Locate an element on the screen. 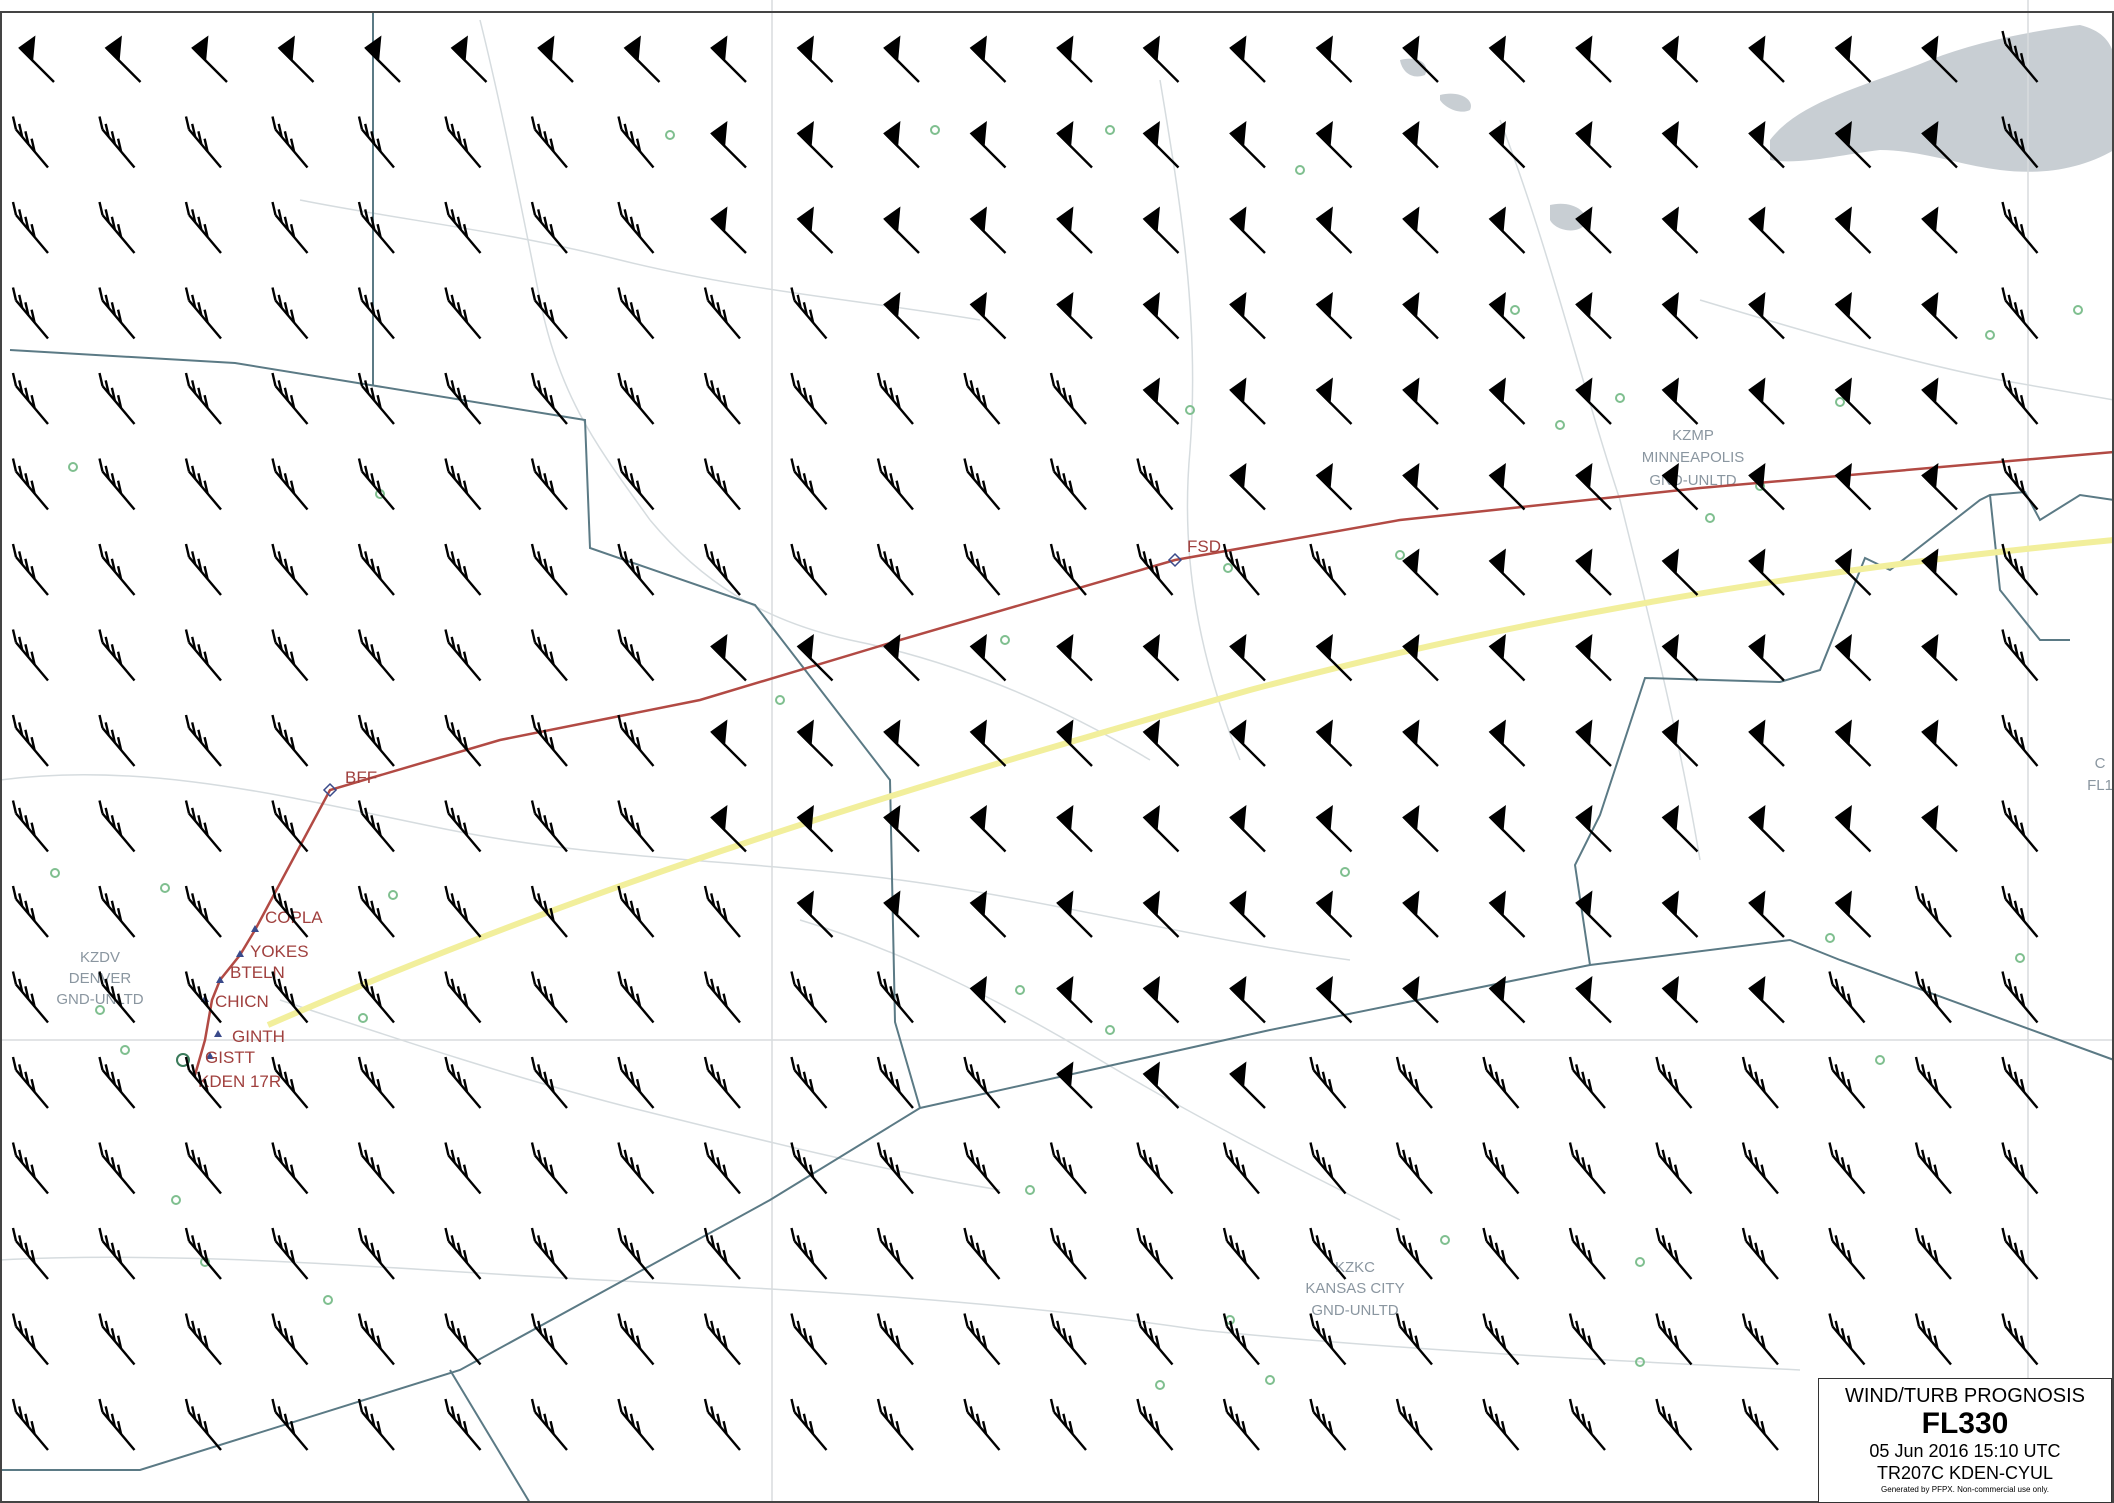  svg-text: KZMP is located at coordinates (1693, 435).